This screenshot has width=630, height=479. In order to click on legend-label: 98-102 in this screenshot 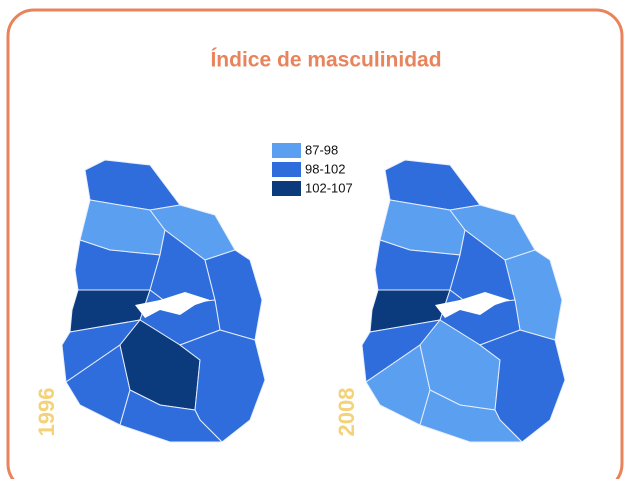, I will do `click(325, 168)`.